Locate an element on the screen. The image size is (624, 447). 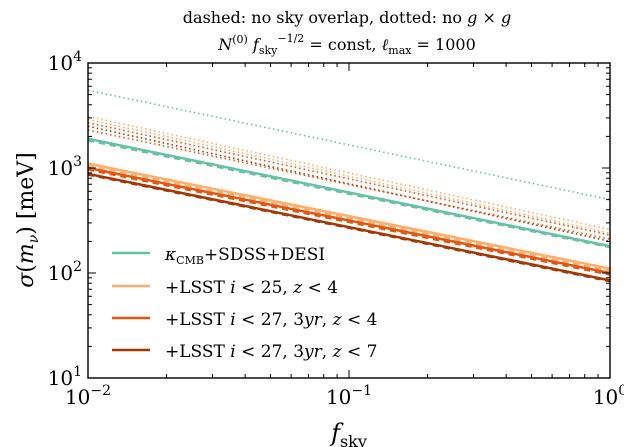
y-axis-label: σ(mν) [meV] is located at coordinates (28, 220).